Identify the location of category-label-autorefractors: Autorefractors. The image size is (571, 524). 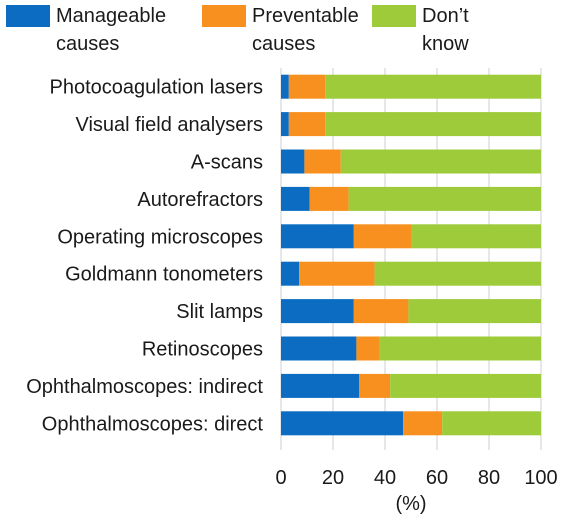
(200, 200).